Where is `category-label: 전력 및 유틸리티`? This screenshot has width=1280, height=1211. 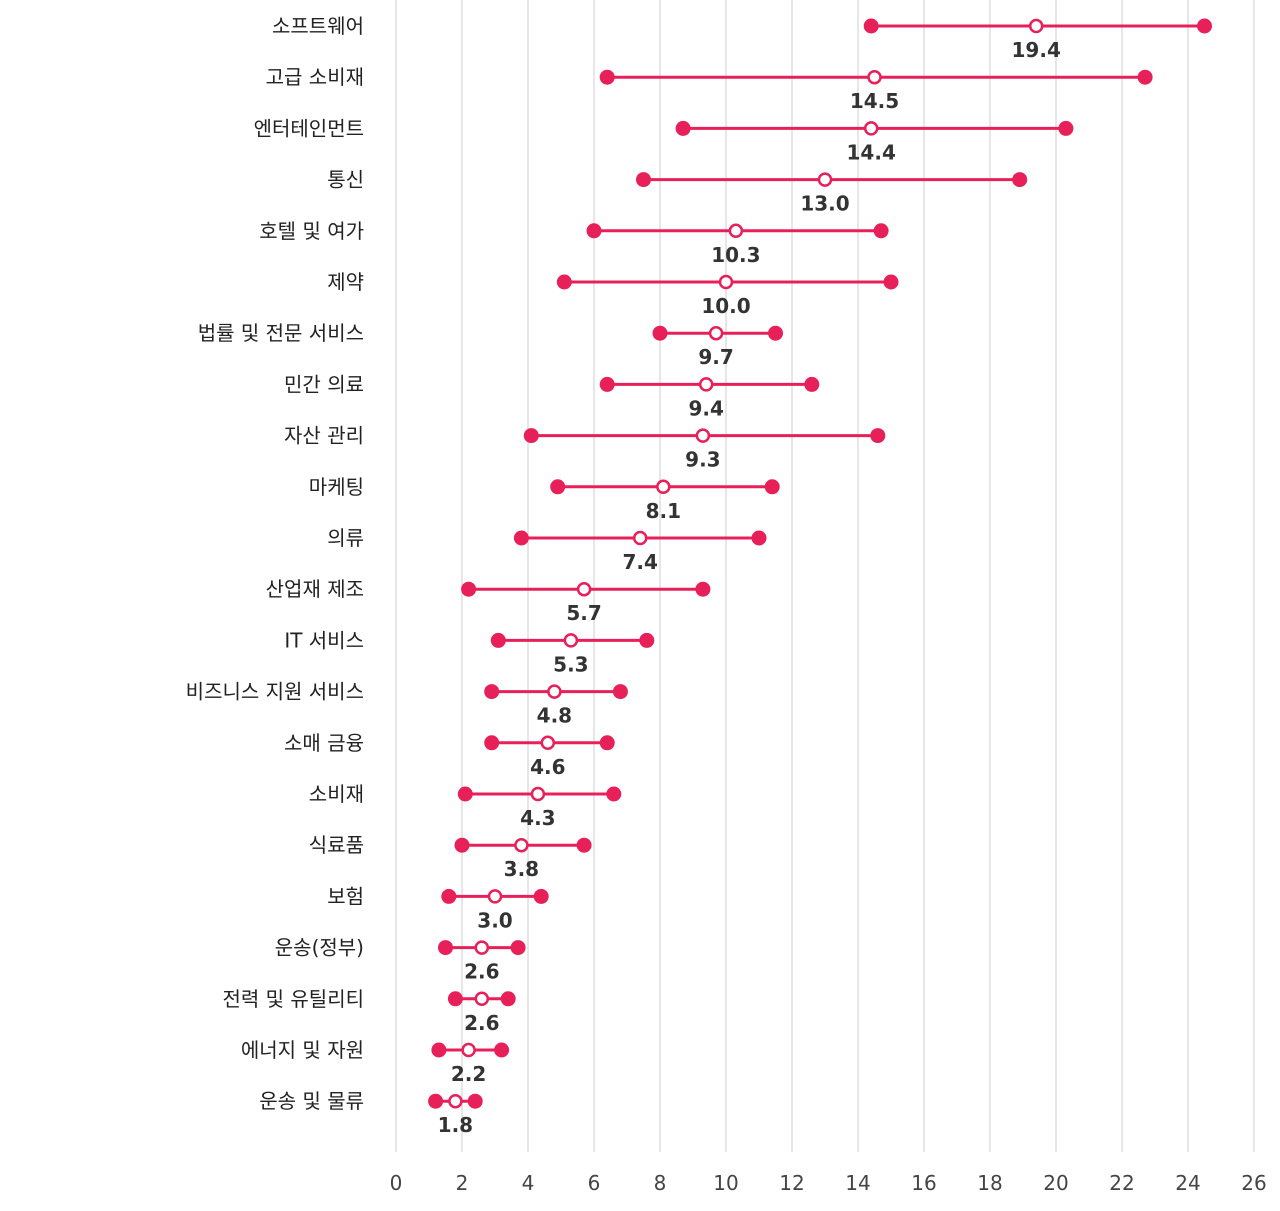 category-label: 전력 및 유틸리티 is located at coordinates (293, 999).